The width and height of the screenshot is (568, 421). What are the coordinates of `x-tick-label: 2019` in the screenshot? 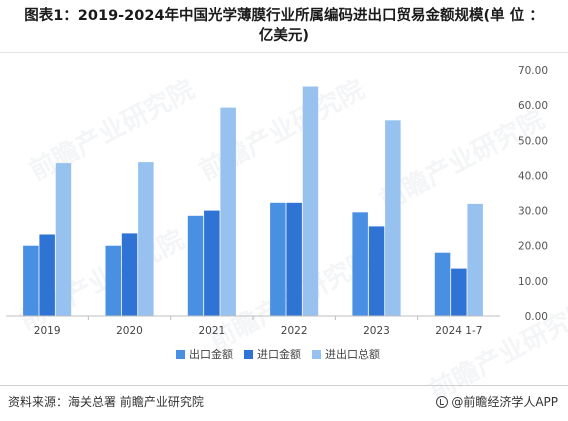 It's located at (47, 331).